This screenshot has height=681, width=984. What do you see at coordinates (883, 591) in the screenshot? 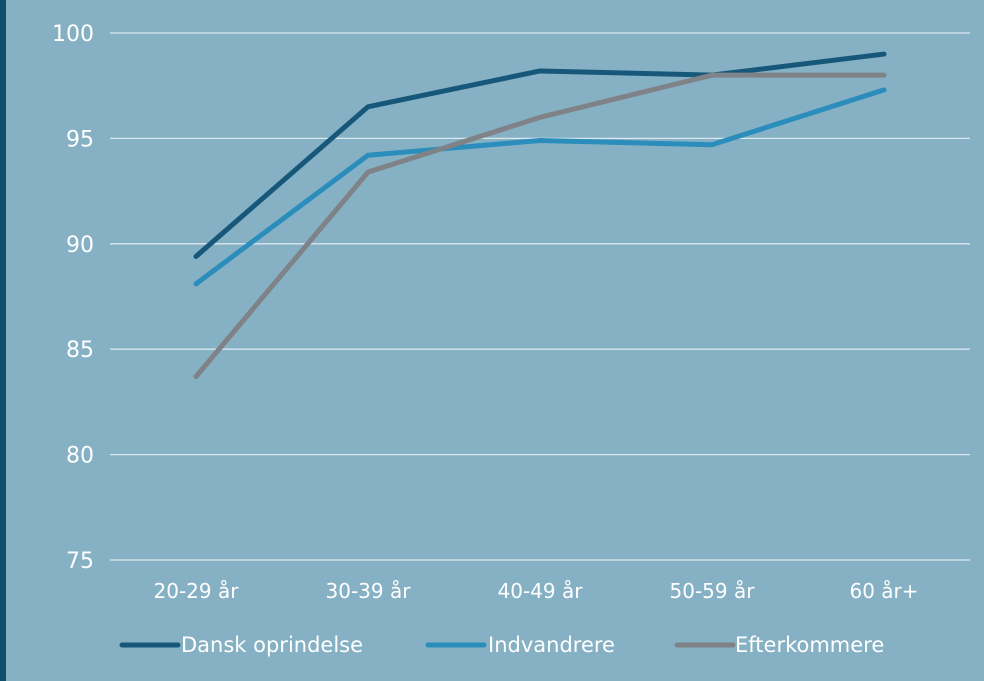
I see `x-tick-label: 60 år+` at bounding box center [883, 591].